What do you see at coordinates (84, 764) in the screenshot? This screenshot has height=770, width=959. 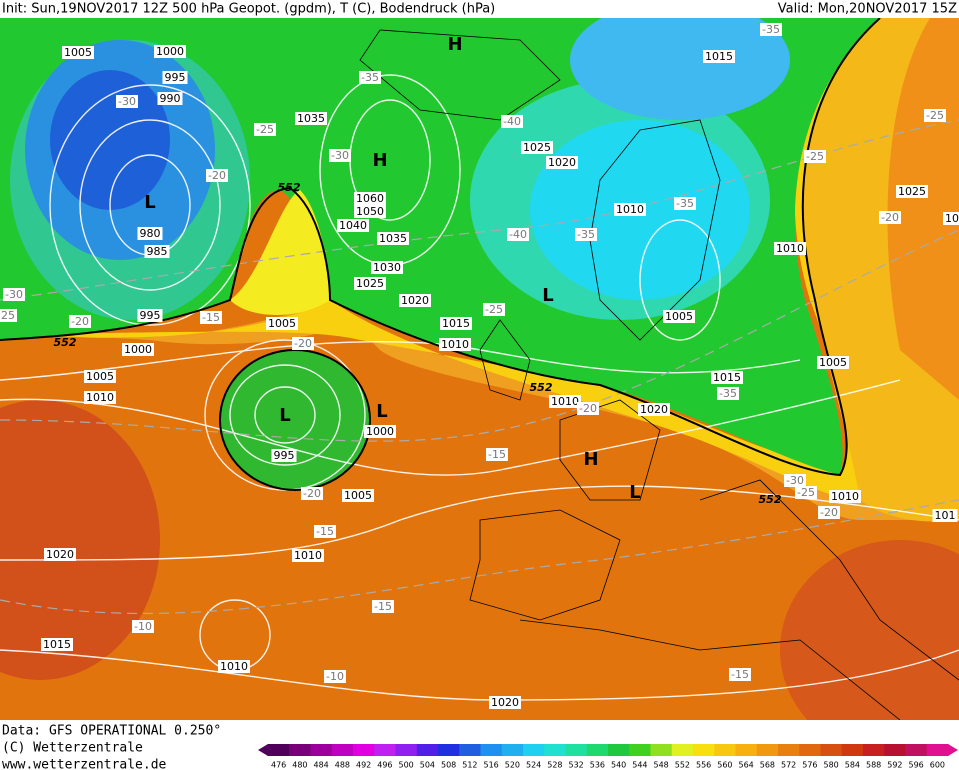 I see `footer-url: www.wetterzentrale.de` at bounding box center [84, 764].